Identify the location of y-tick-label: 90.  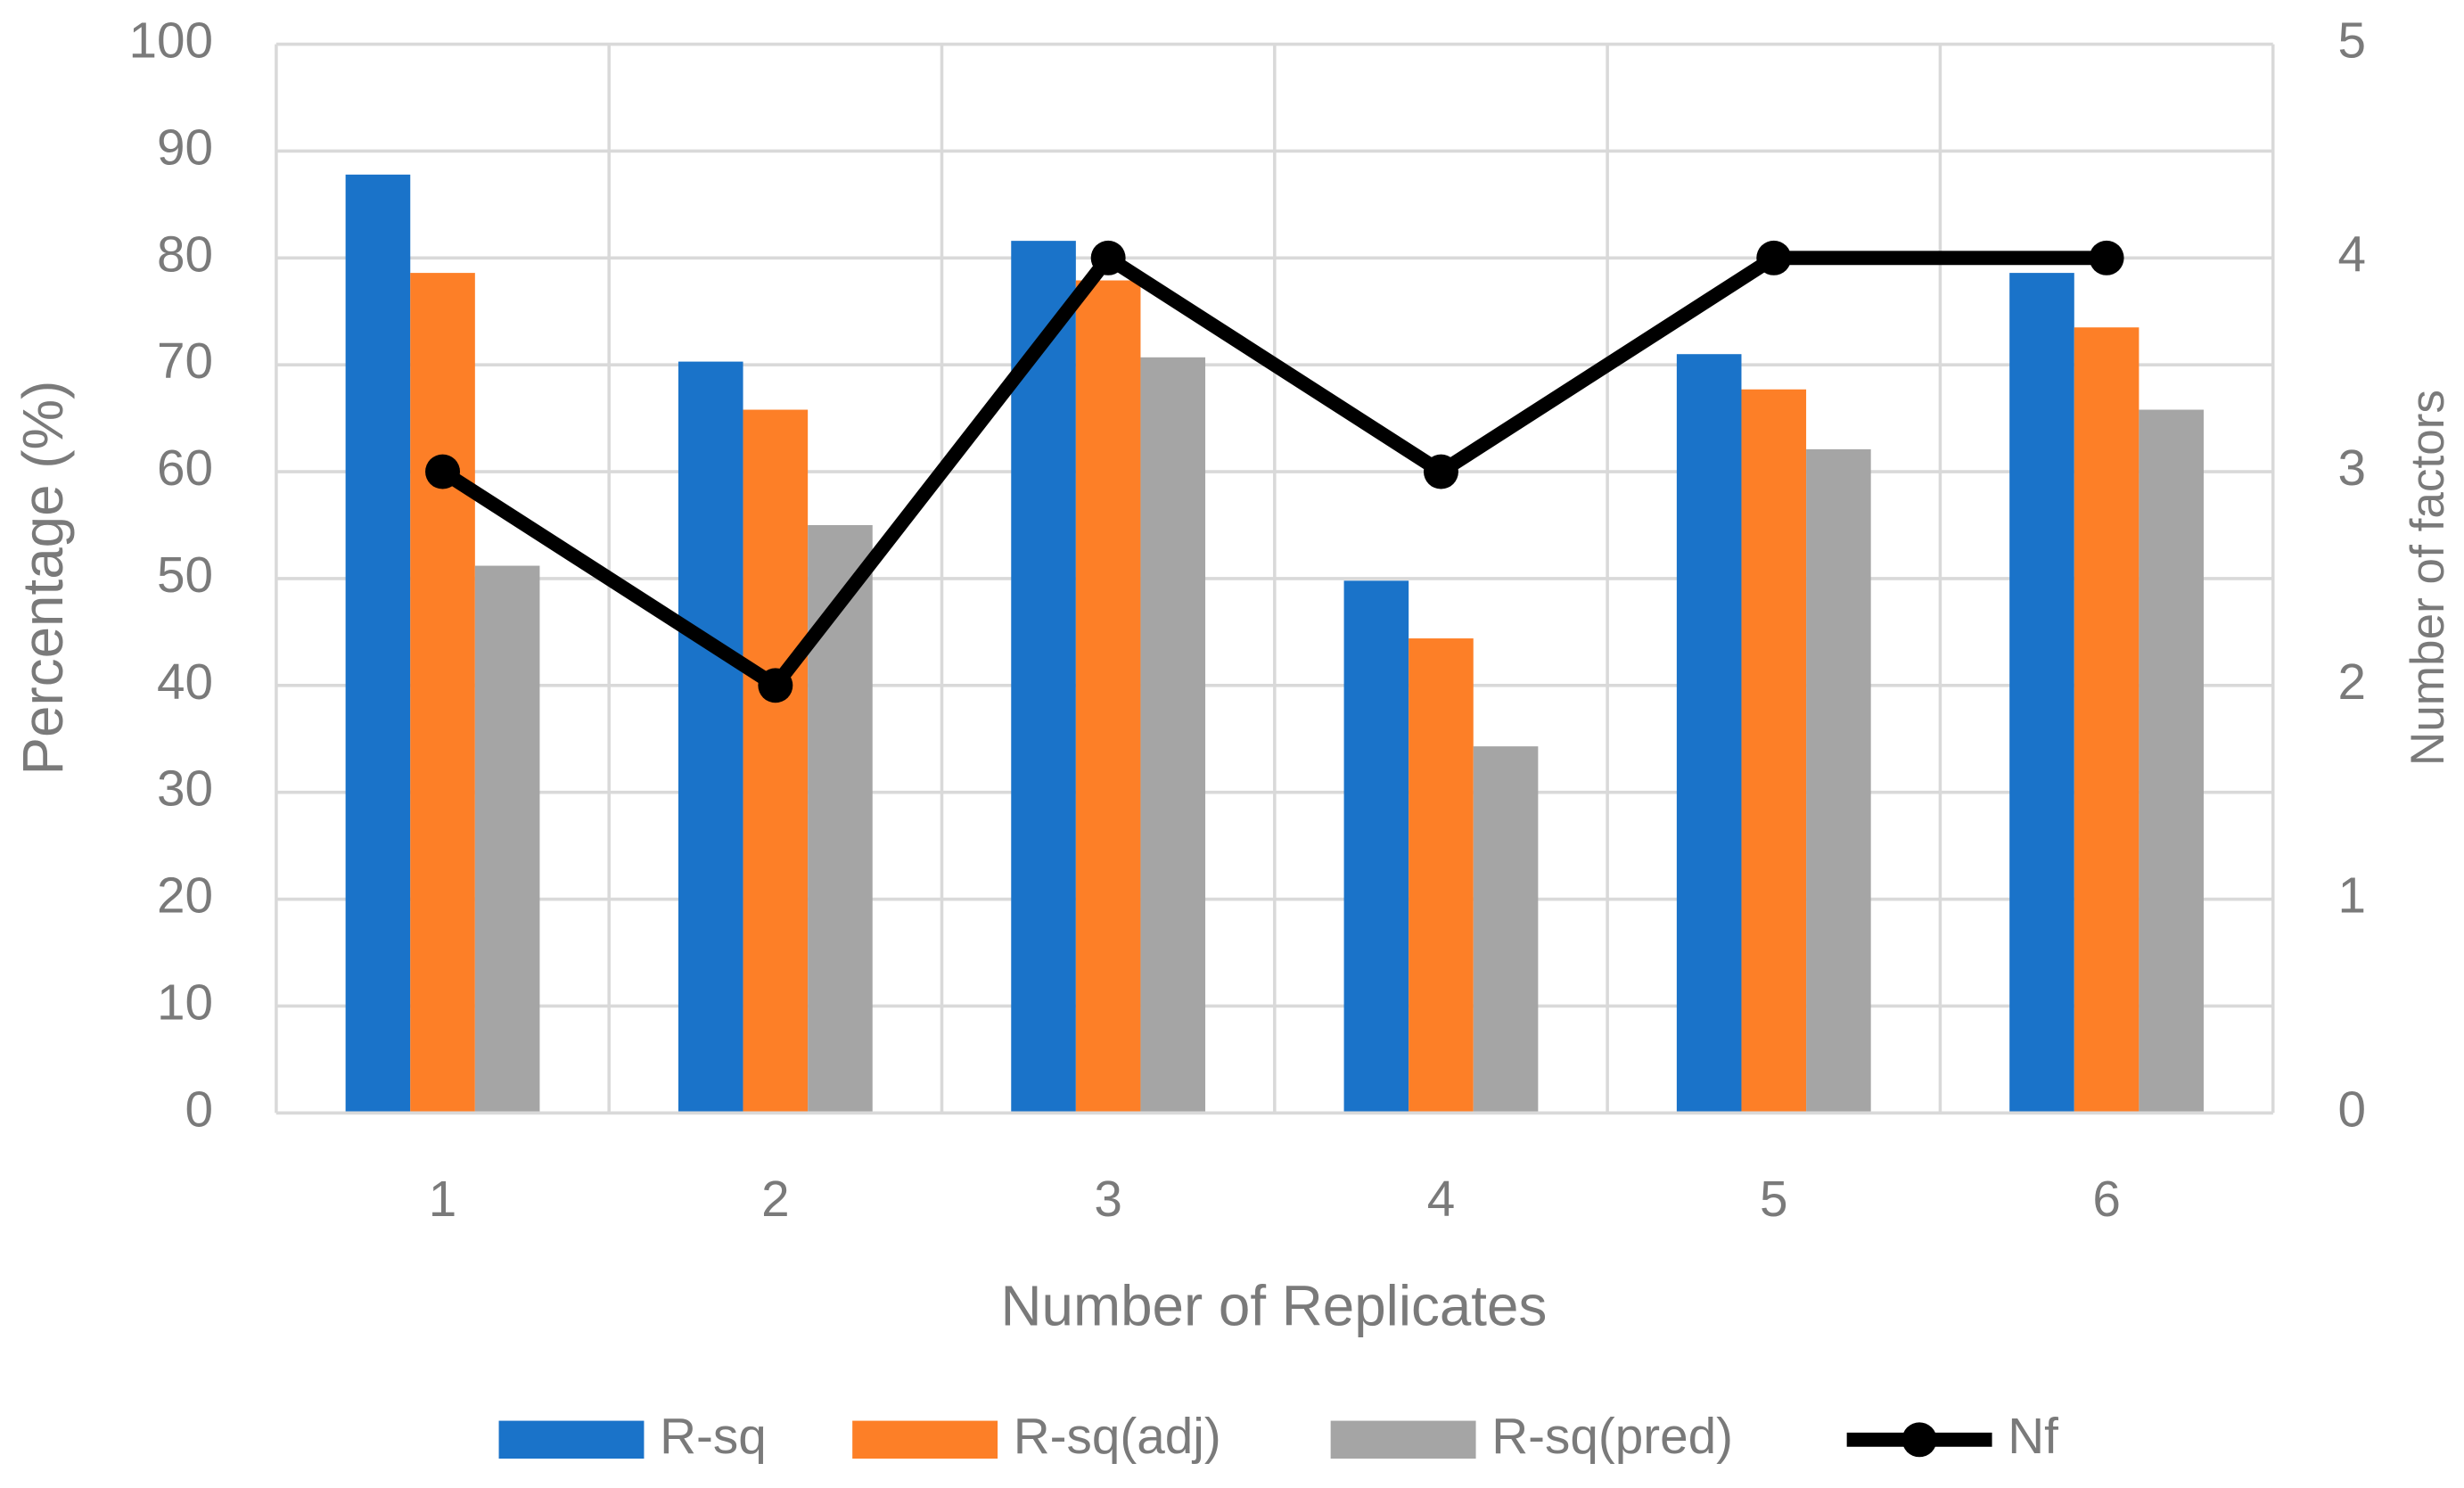
(185, 147).